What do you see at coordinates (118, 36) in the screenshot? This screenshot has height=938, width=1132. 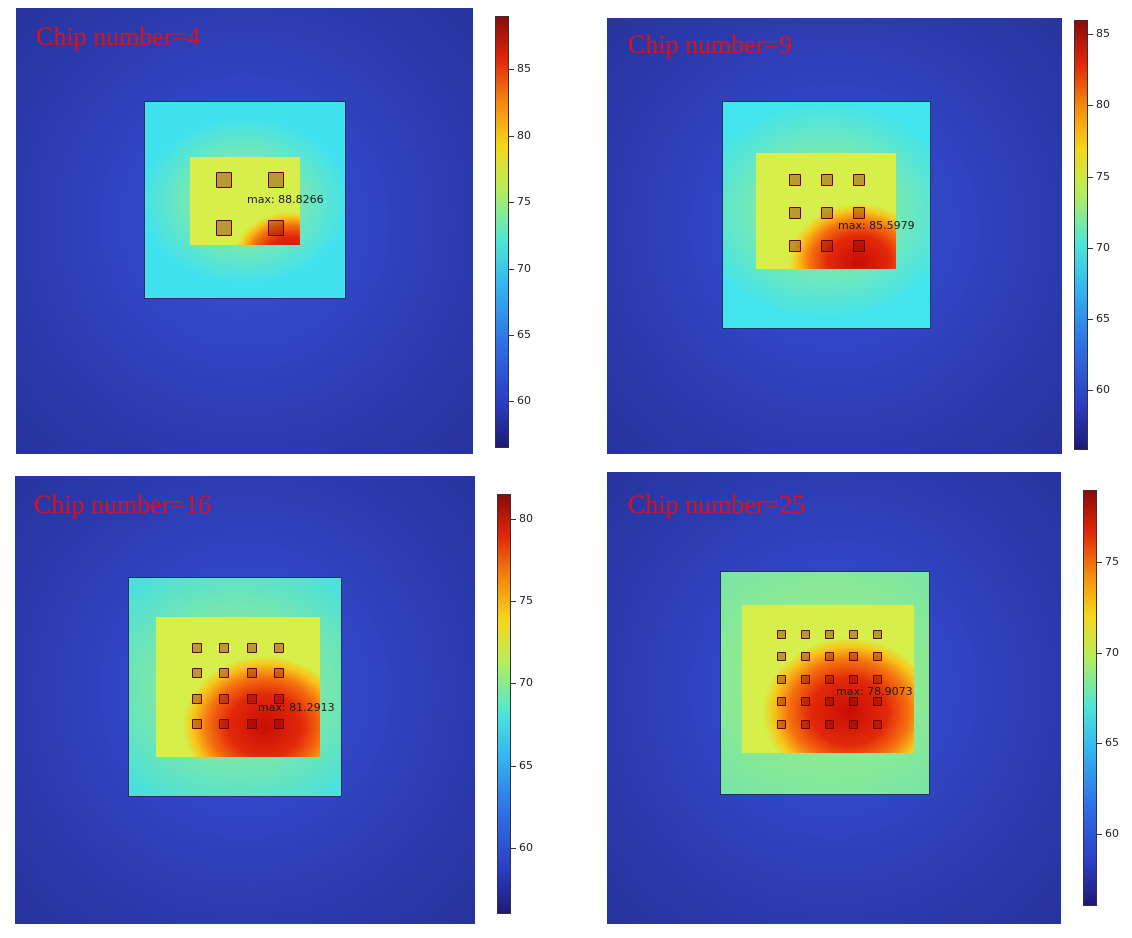 I see `chart-title: Chip number=4` at bounding box center [118, 36].